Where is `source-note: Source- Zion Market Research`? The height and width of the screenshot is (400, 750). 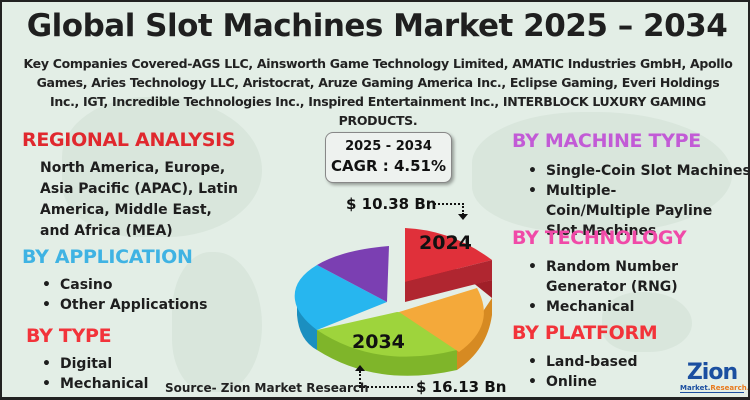 source-note: Source- Zion Market Research is located at coordinates (267, 388).